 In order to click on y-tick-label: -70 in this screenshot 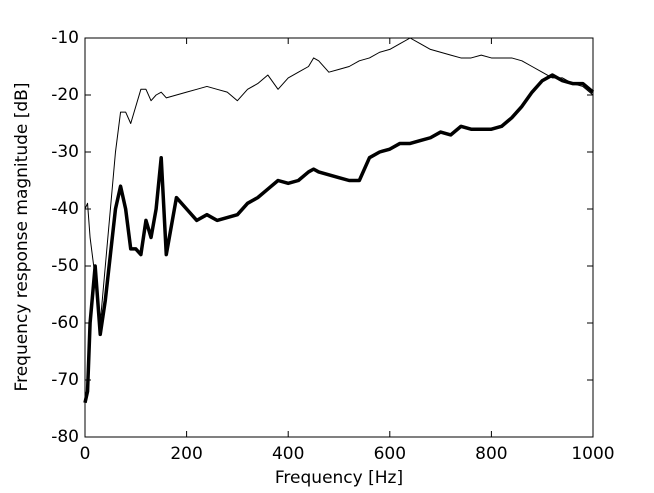, I will do `click(65, 380)`.